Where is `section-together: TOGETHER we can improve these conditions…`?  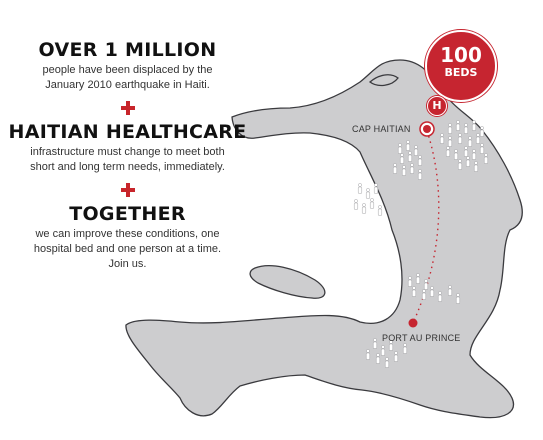
section-together: TOGETHER we can improve these conditions… is located at coordinates (127, 236).